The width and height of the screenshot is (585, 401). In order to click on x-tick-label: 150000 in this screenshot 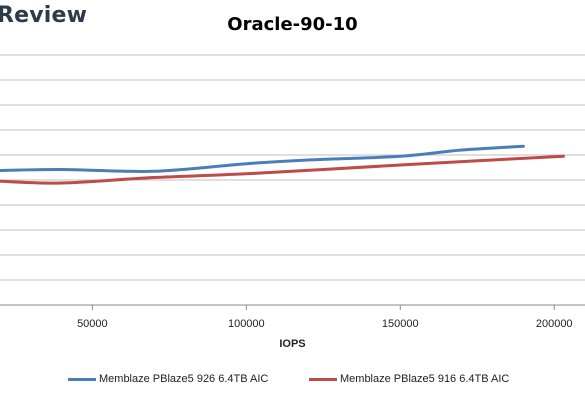, I will do `click(400, 324)`.